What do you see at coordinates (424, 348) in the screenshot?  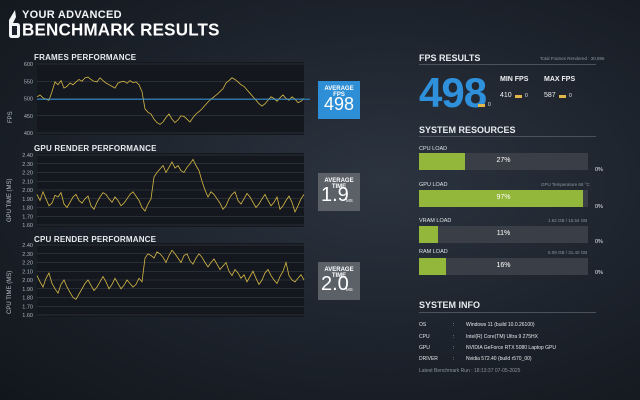 I see `gpu-key: GPU` at bounding box center [424, 348].